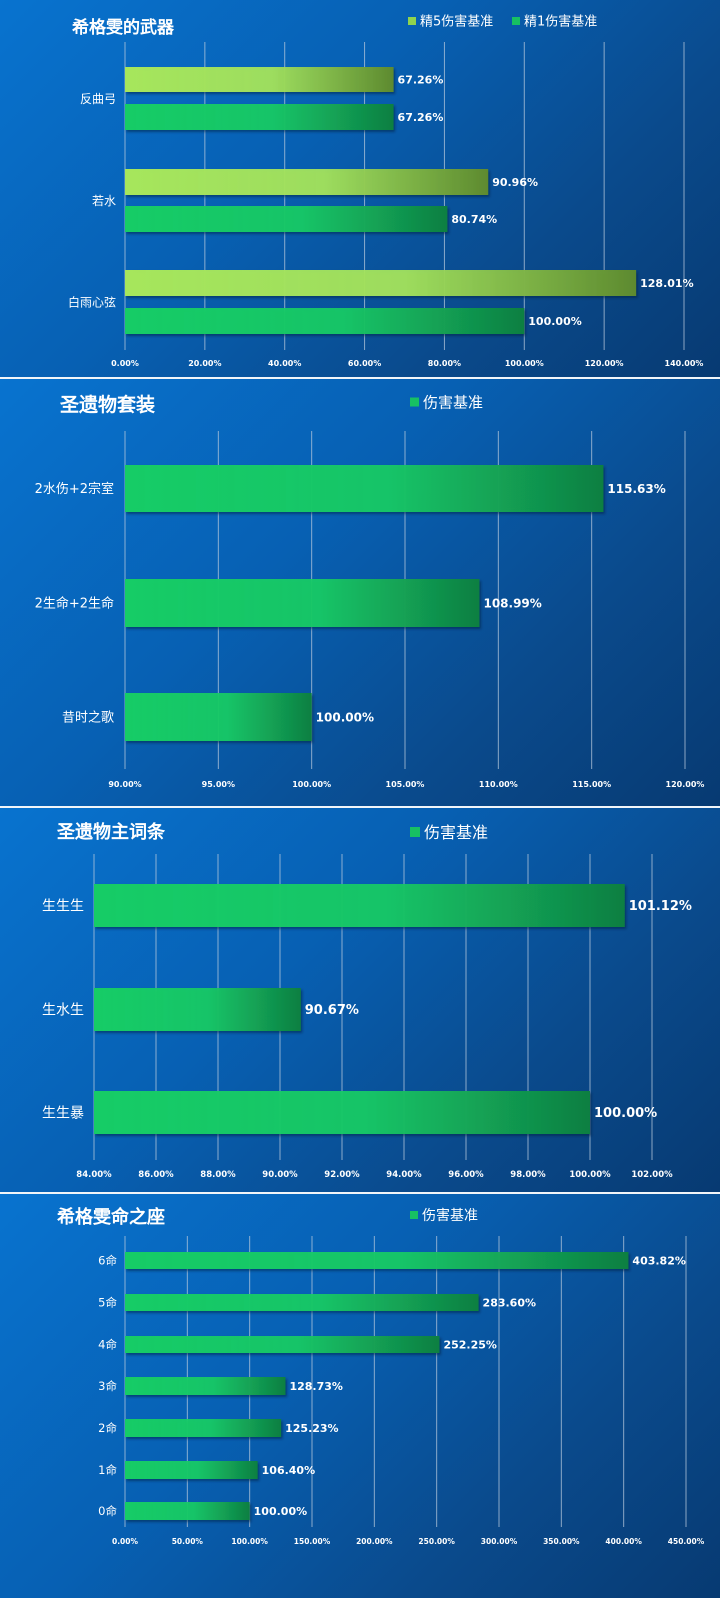 The width and height of the screenshot is (720, 1598). I want to click on x-tick-label: 80.00%, so click(444, 363).